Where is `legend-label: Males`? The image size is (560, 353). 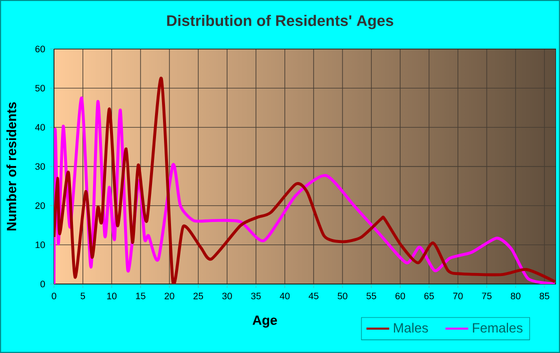 legend-label: Males is located at coordinates (411, 327).